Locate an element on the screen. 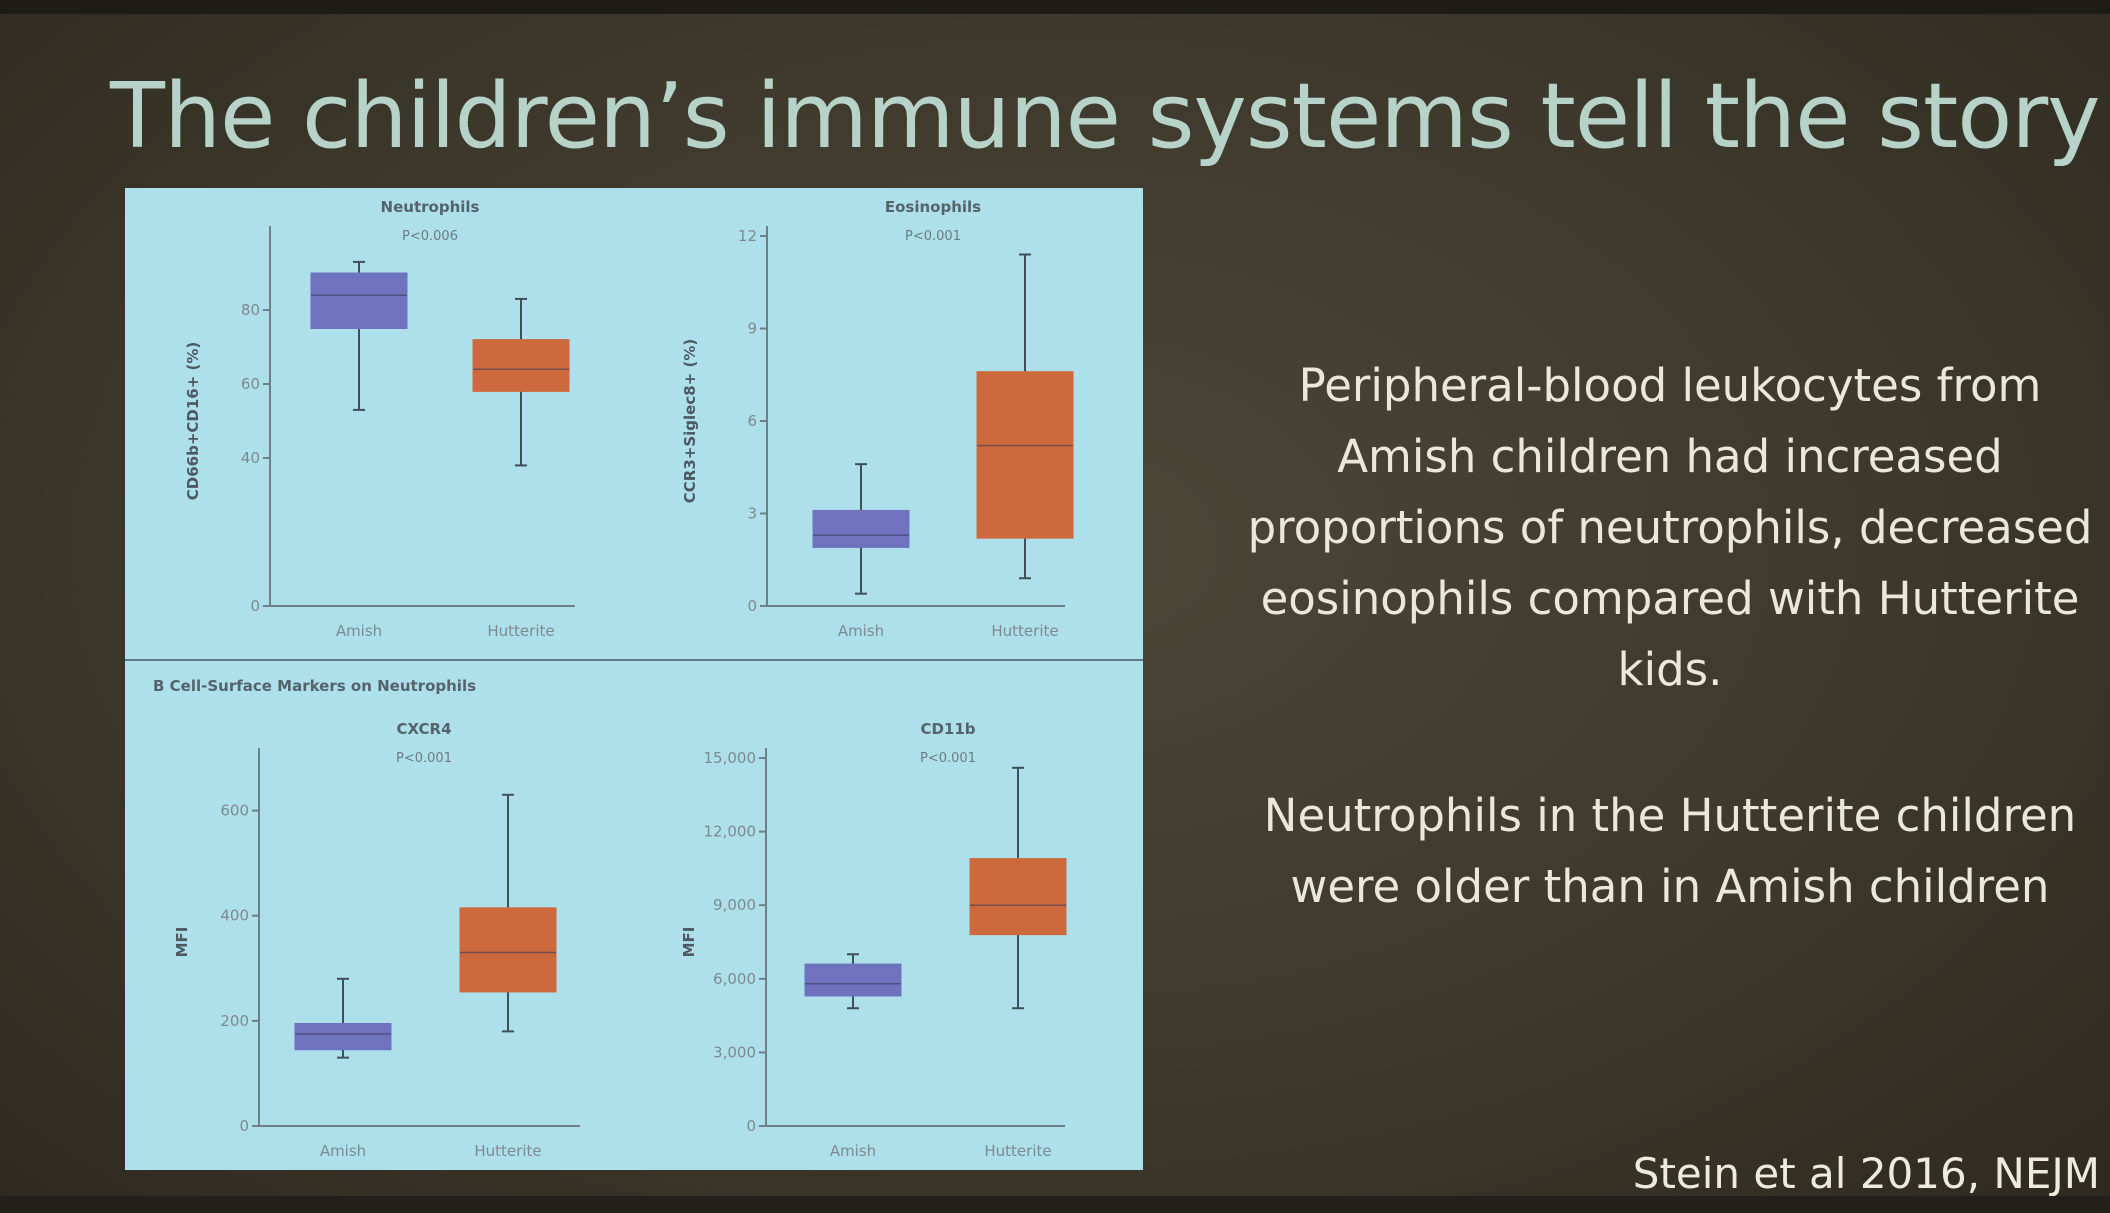 This screenshot has width=2110, height=1213. cxcr4-amish-box is located at coordinates (343, 1036).